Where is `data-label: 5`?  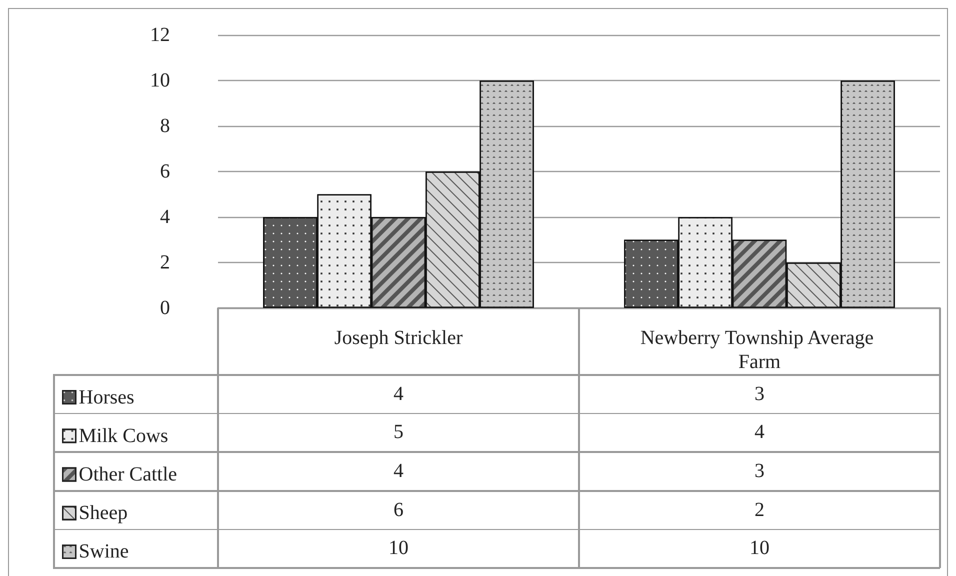
data-label: 5 is located at coordinates (398, 433).